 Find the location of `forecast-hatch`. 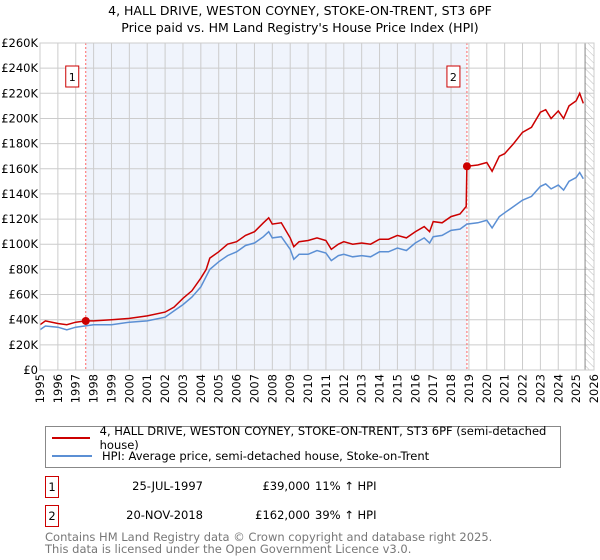

forecast-hatch is located at coordinates (589, 206).